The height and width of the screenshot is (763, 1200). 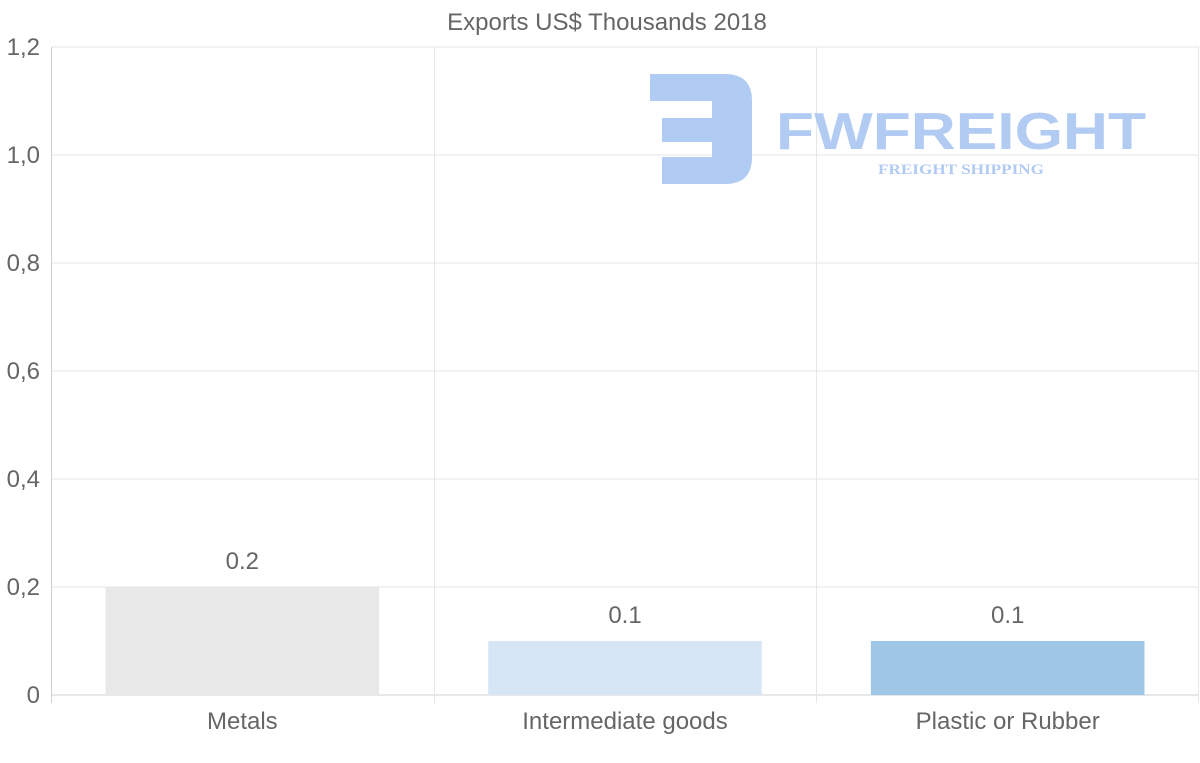 What do you see at coordinates (961, 170) in the screenshot?
I see `watermark-tagline: FREIGHT SHIPPING` at bounding box center [961, 170].